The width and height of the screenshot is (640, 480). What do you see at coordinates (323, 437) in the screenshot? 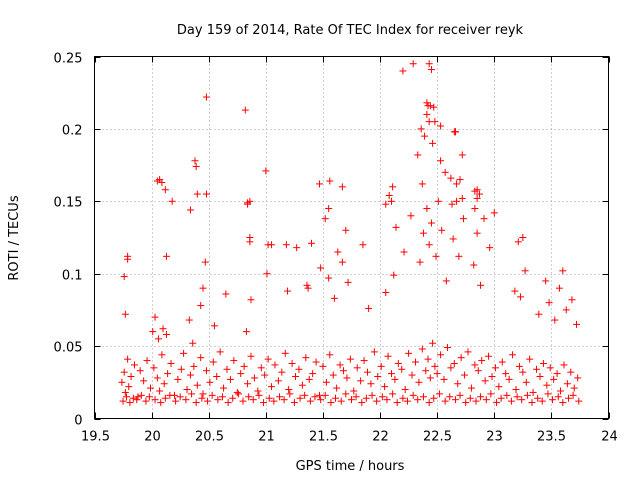
I see `x-tick-label: 21.5` at bounding box center [323, 437].